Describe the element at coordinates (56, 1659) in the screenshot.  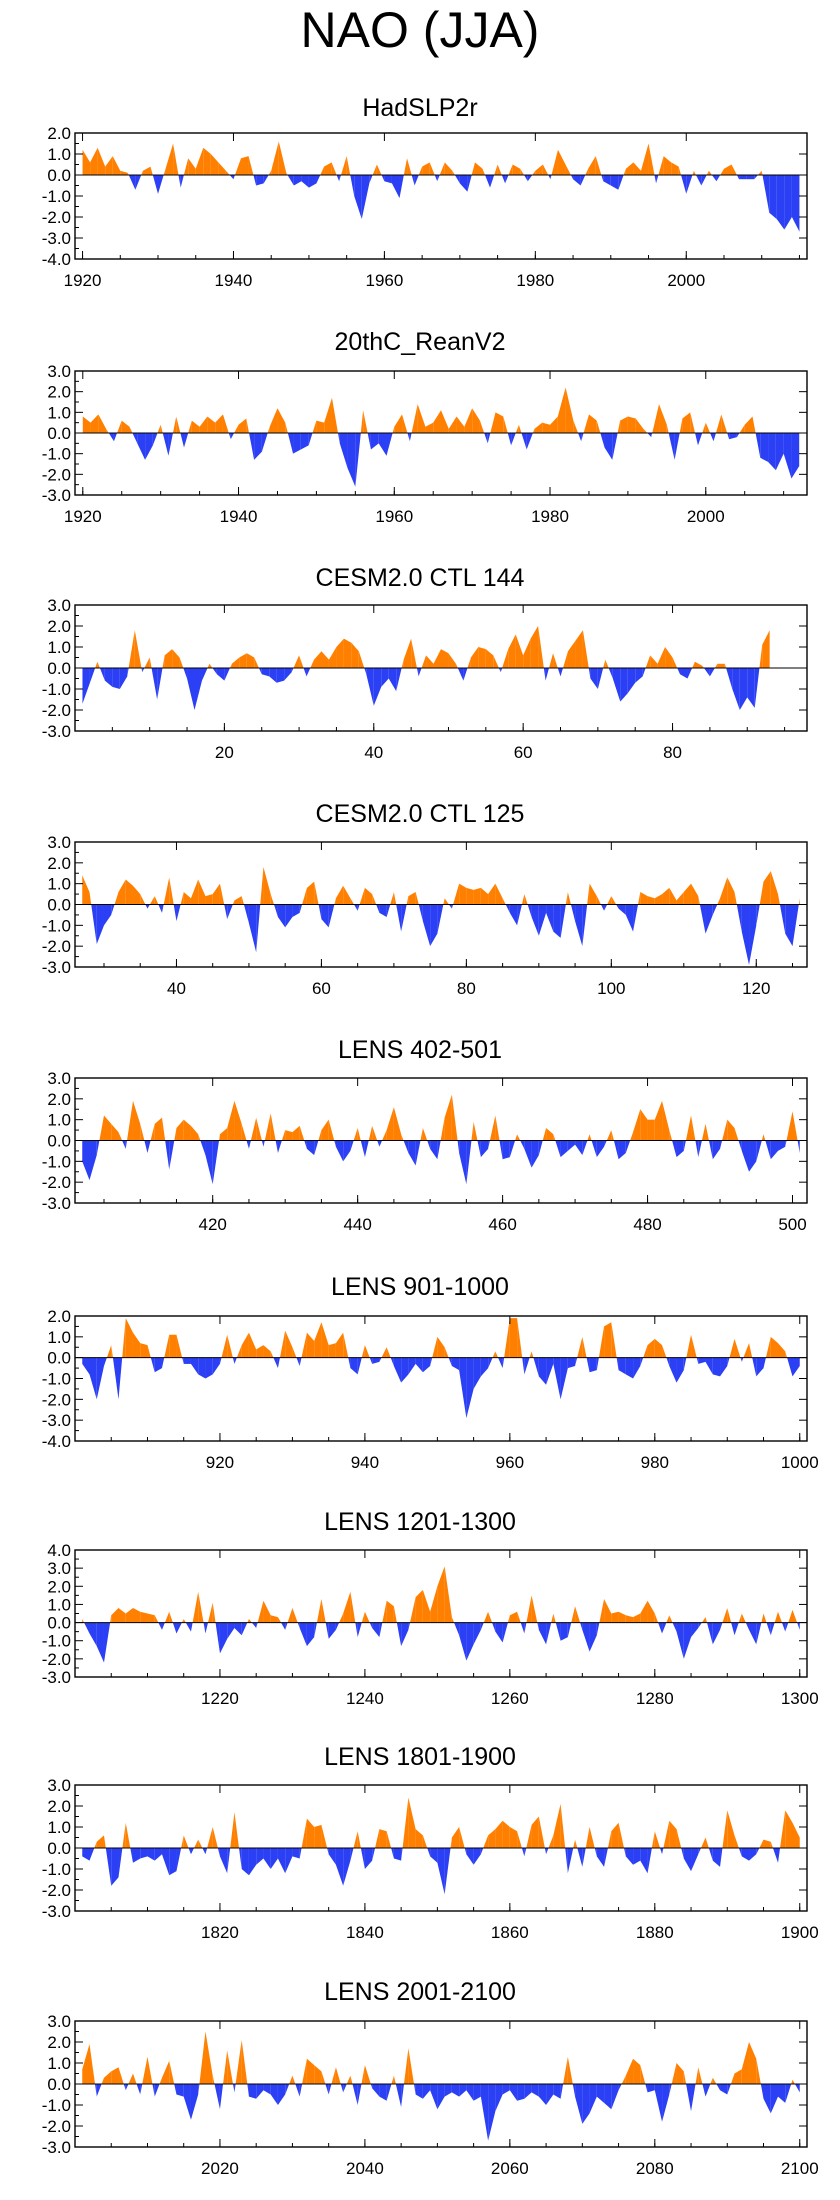
I see `ytick-label-6-1: -2.0` at that location.